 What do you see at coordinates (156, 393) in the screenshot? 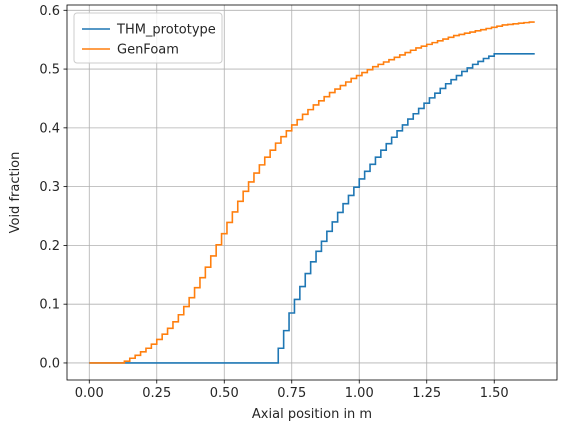
I see `x-tick-label: 0.25` at bounding box center [156, 393].